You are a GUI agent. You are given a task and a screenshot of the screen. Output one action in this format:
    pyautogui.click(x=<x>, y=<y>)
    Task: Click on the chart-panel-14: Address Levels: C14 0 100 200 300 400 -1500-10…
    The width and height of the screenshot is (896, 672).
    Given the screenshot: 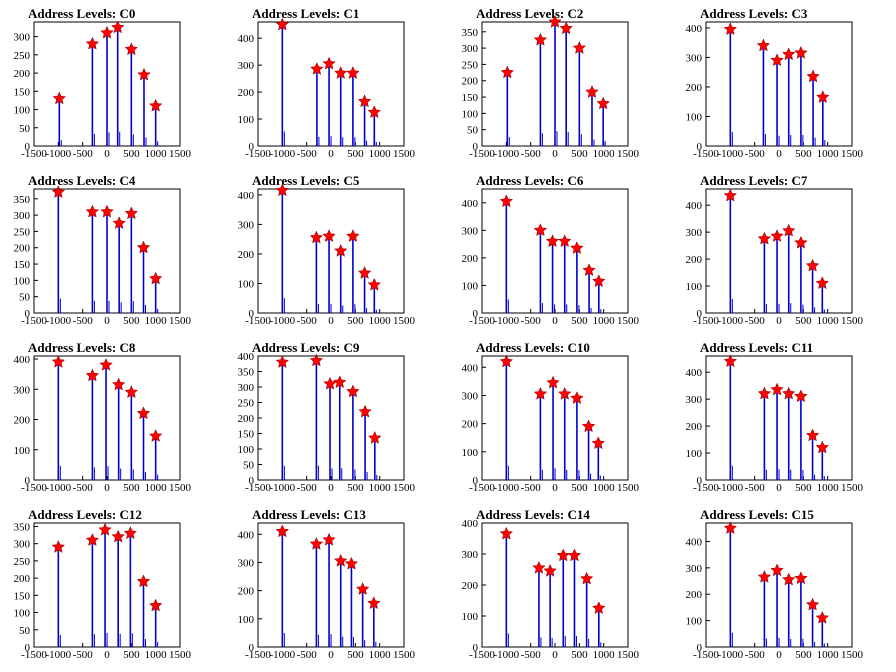 What is the action you would take?
    pyautogui.click(x=551, y=584)
    